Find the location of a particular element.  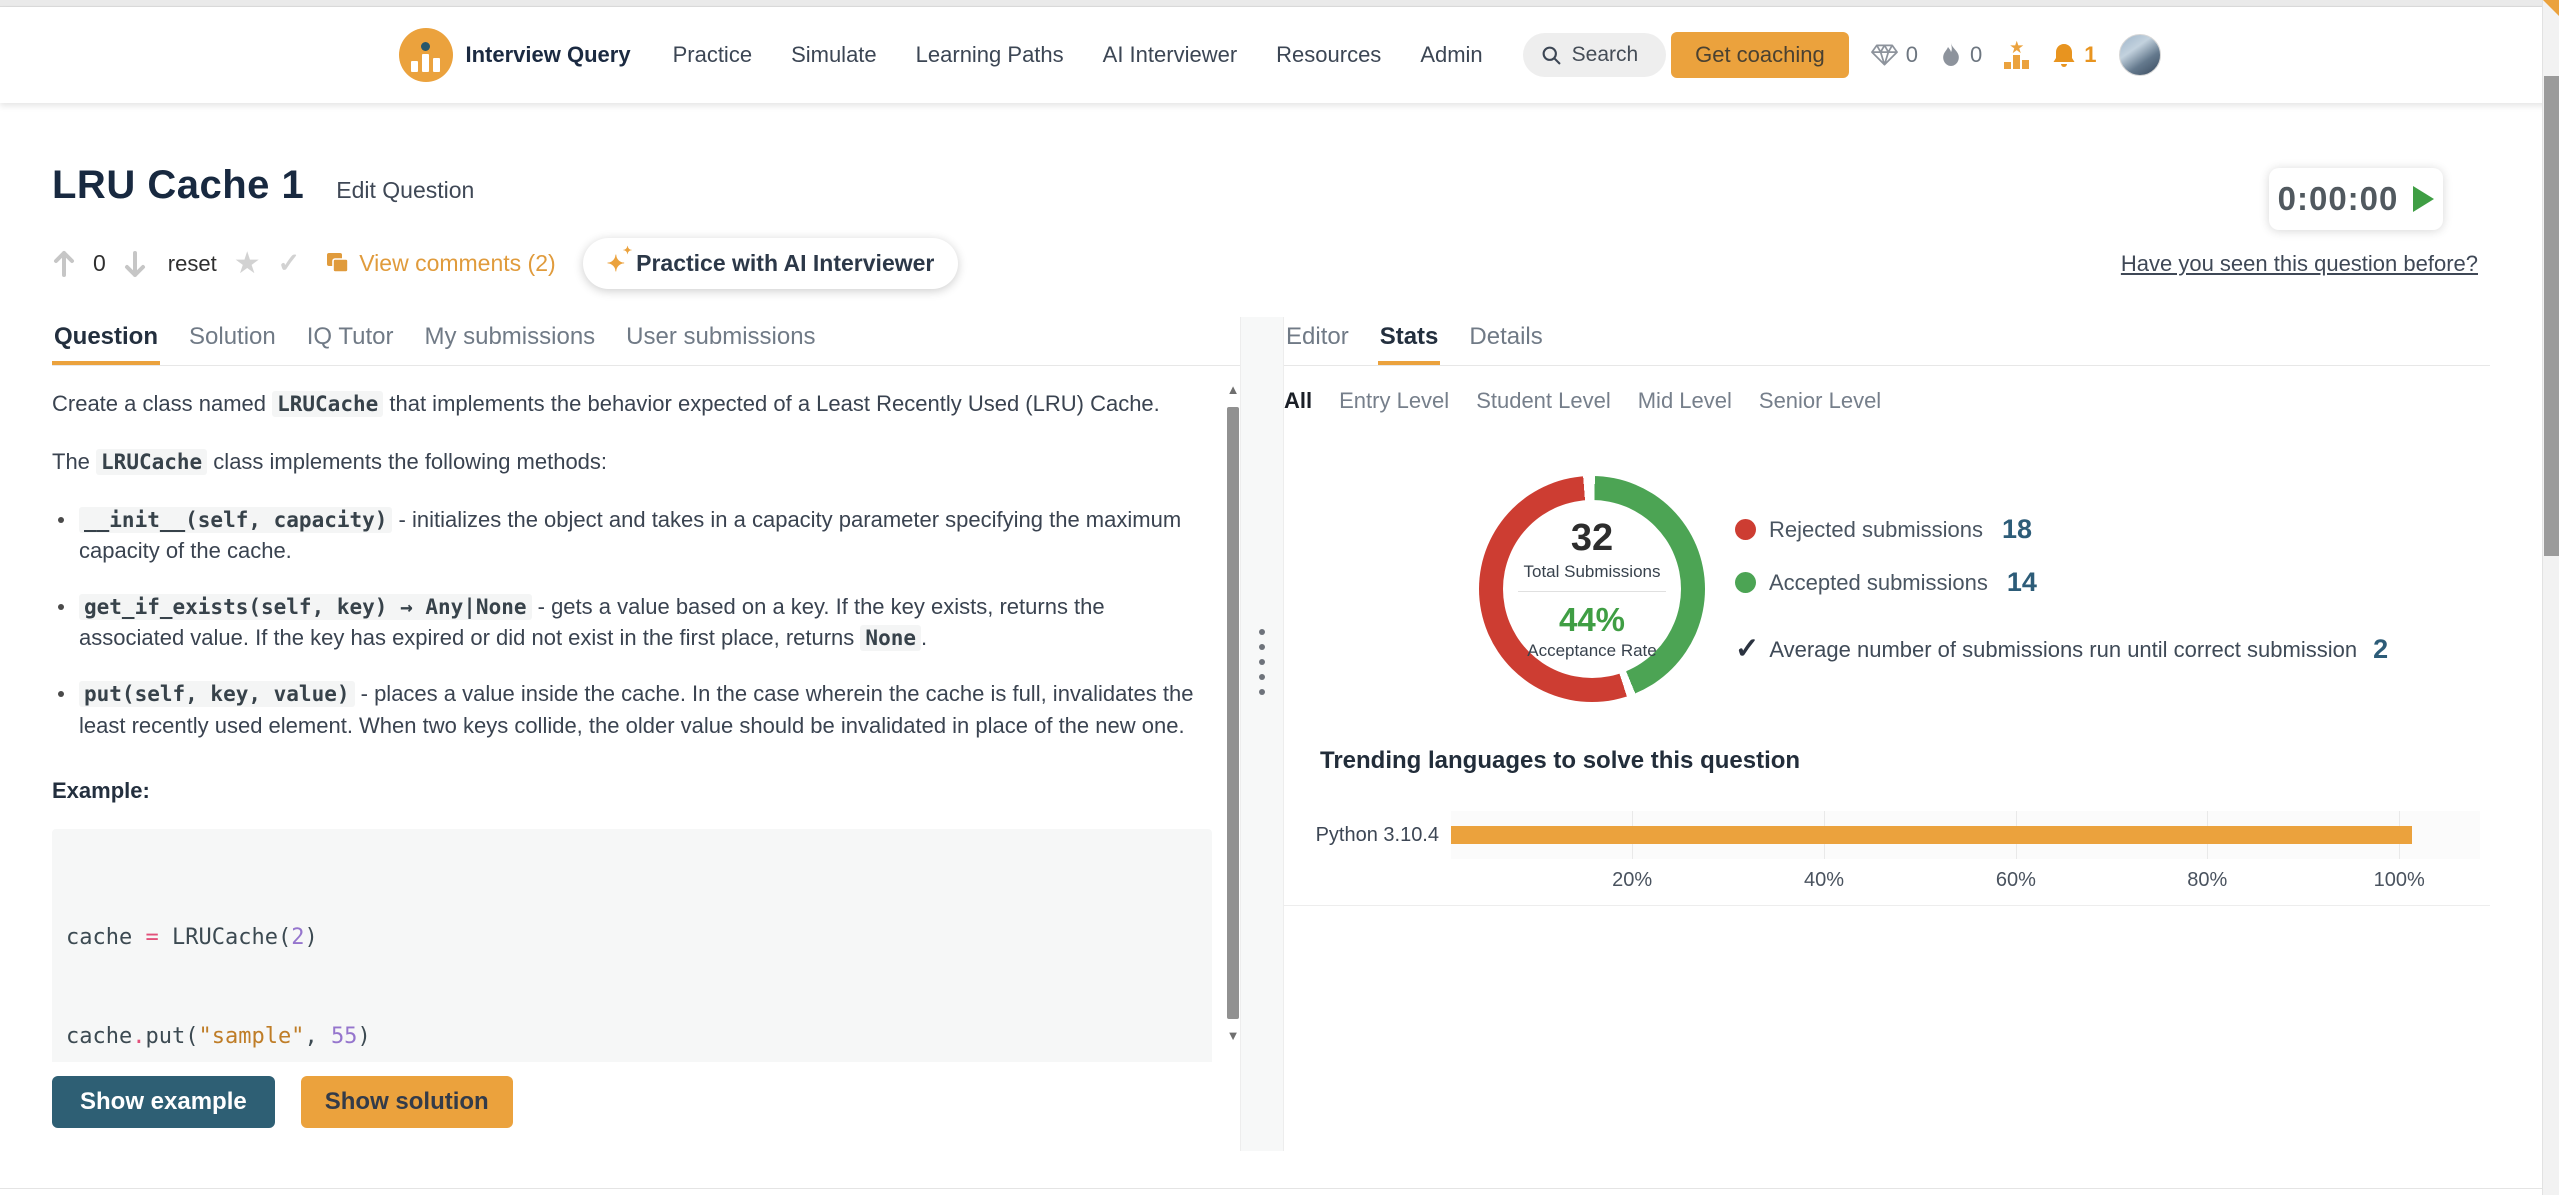

filter-senior-level: Senior Level is located at coordinates (1820, 400).